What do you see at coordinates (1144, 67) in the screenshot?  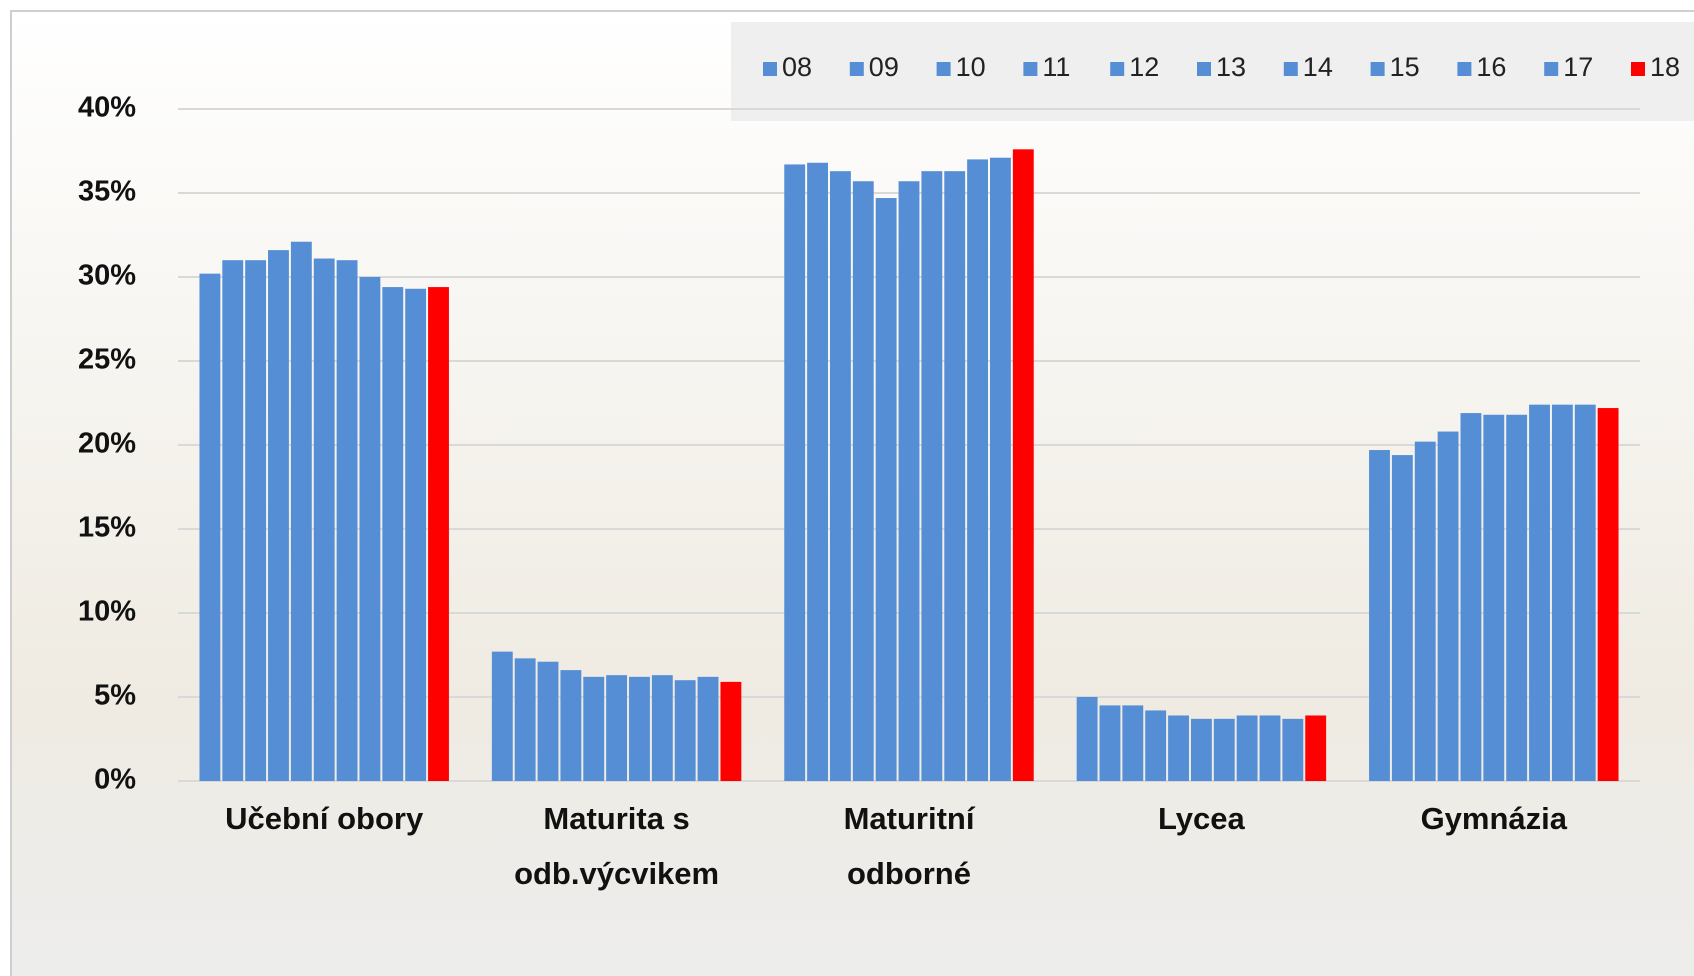 I see `legend-label: 12` at bounding box center [1144, 67].